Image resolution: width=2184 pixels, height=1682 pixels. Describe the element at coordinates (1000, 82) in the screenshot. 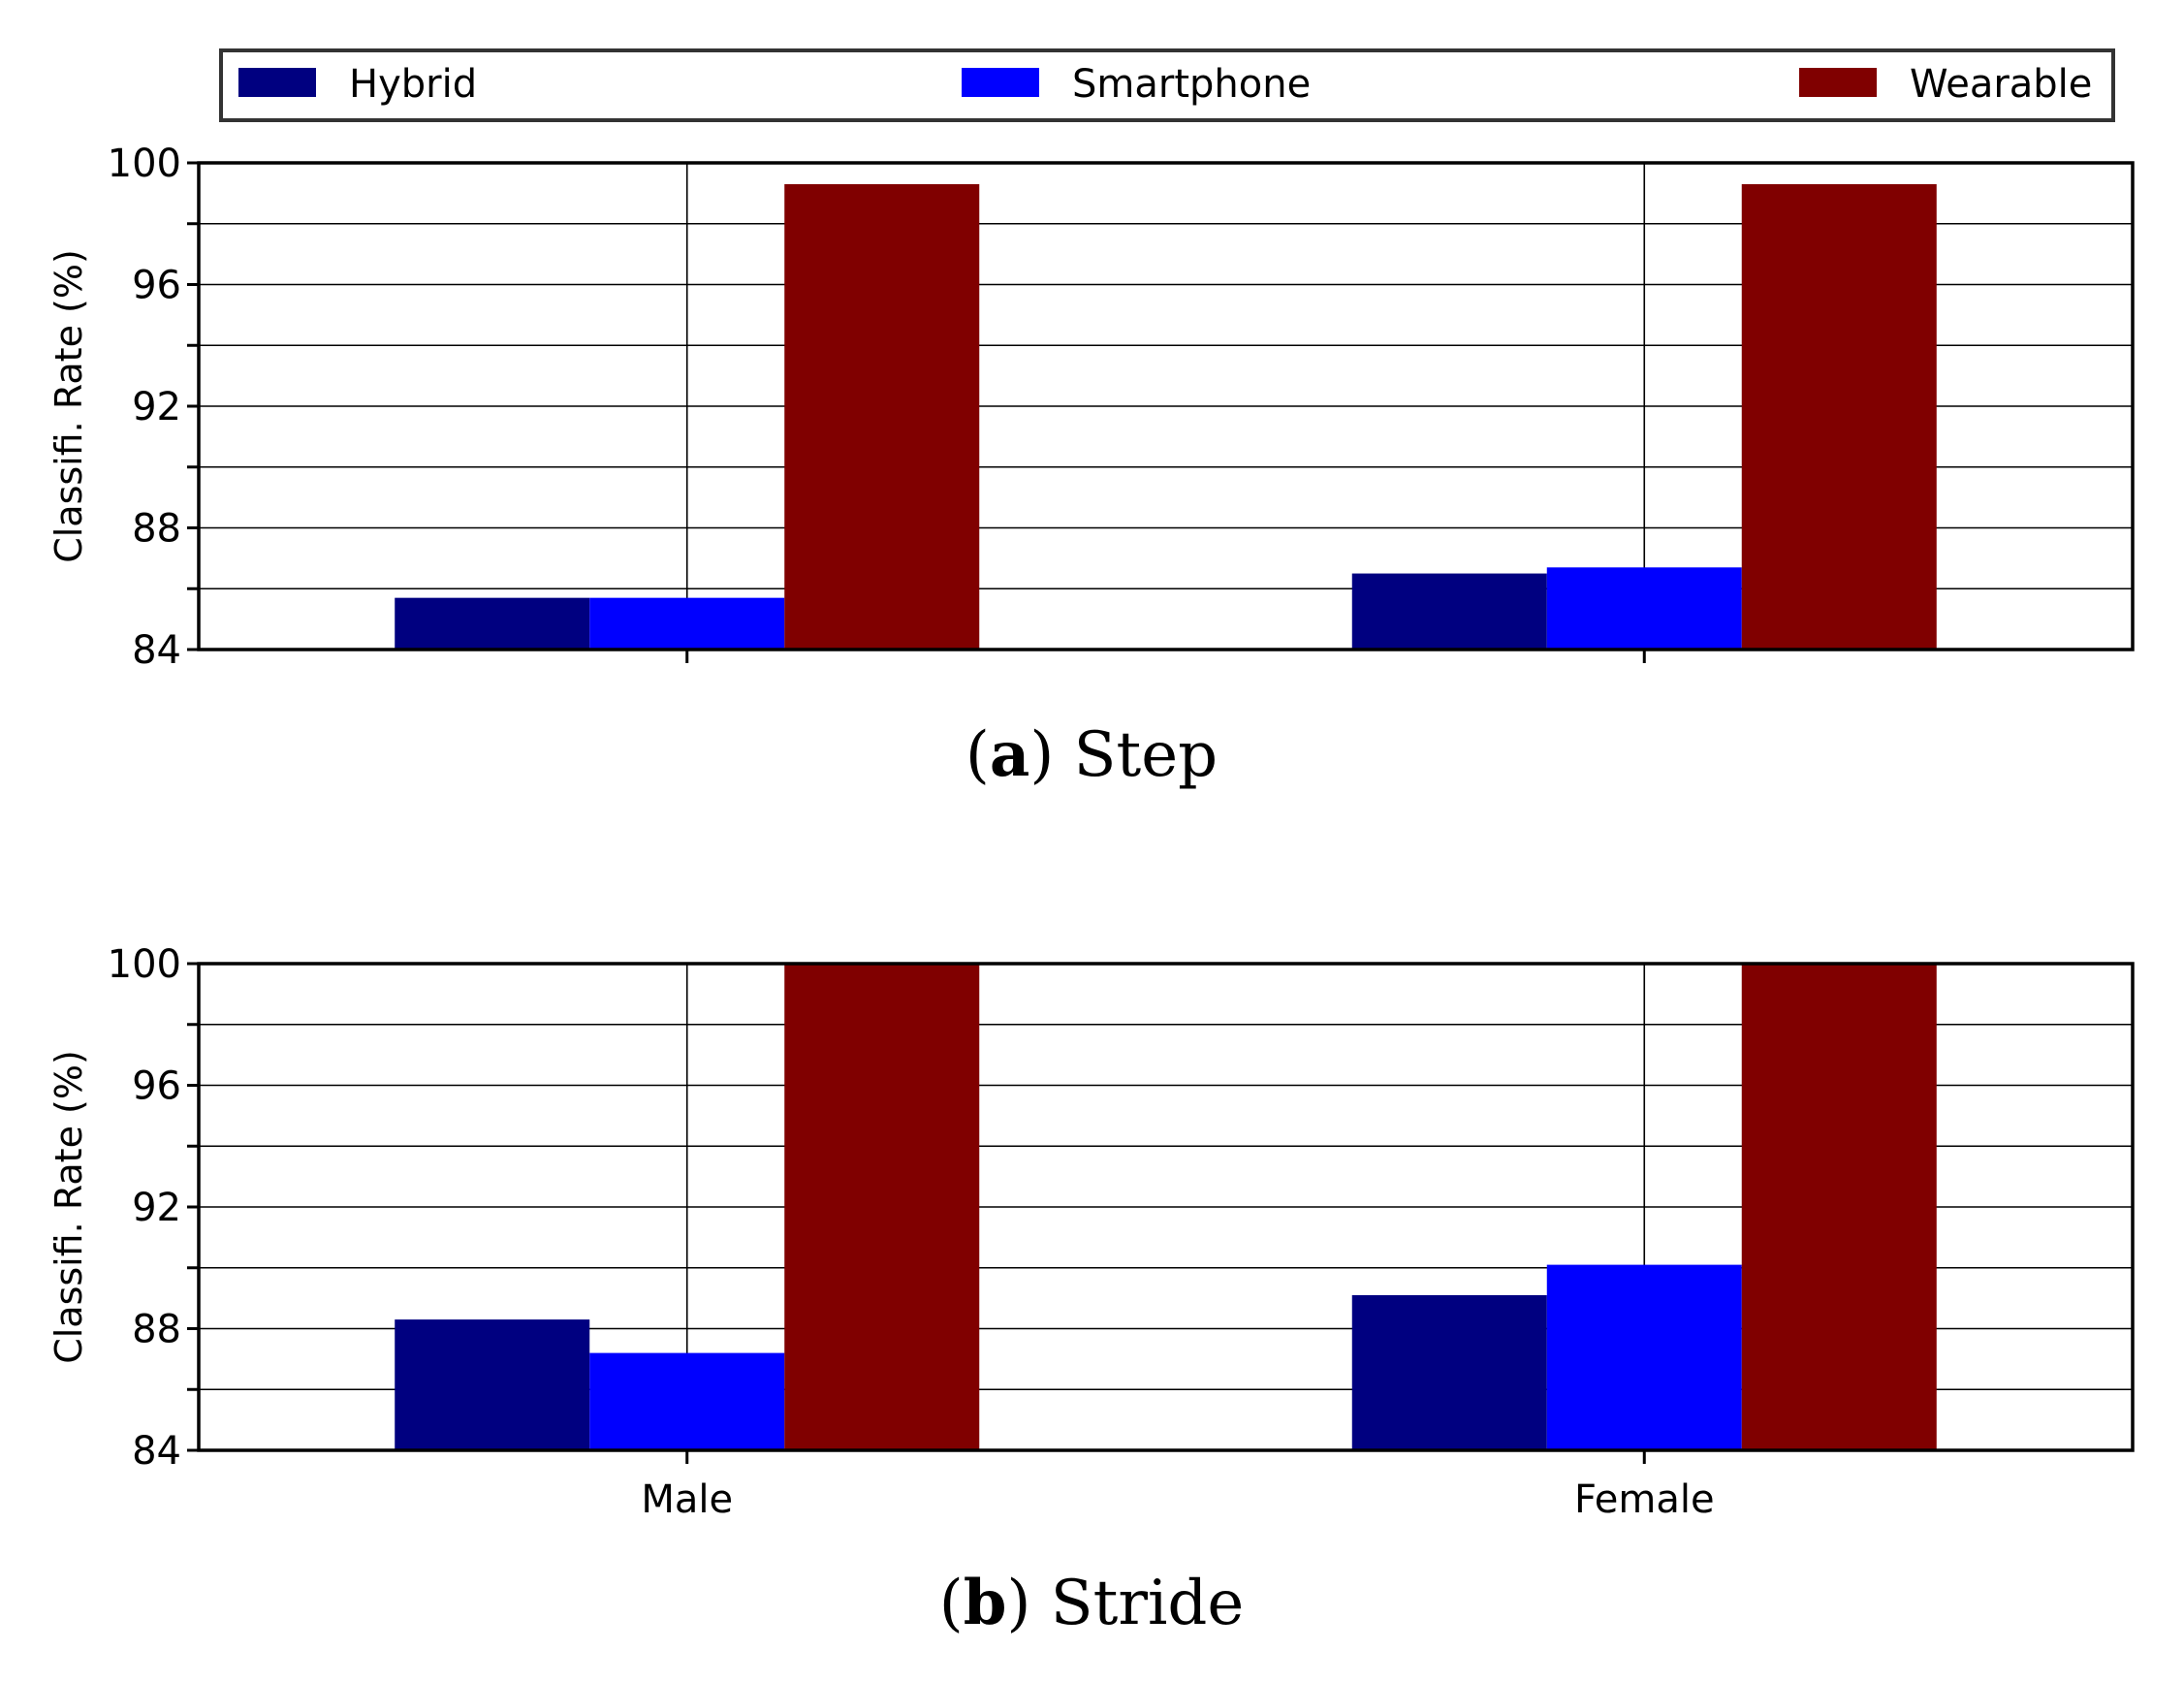

I see `legend-swatch-smartphone` at that location.